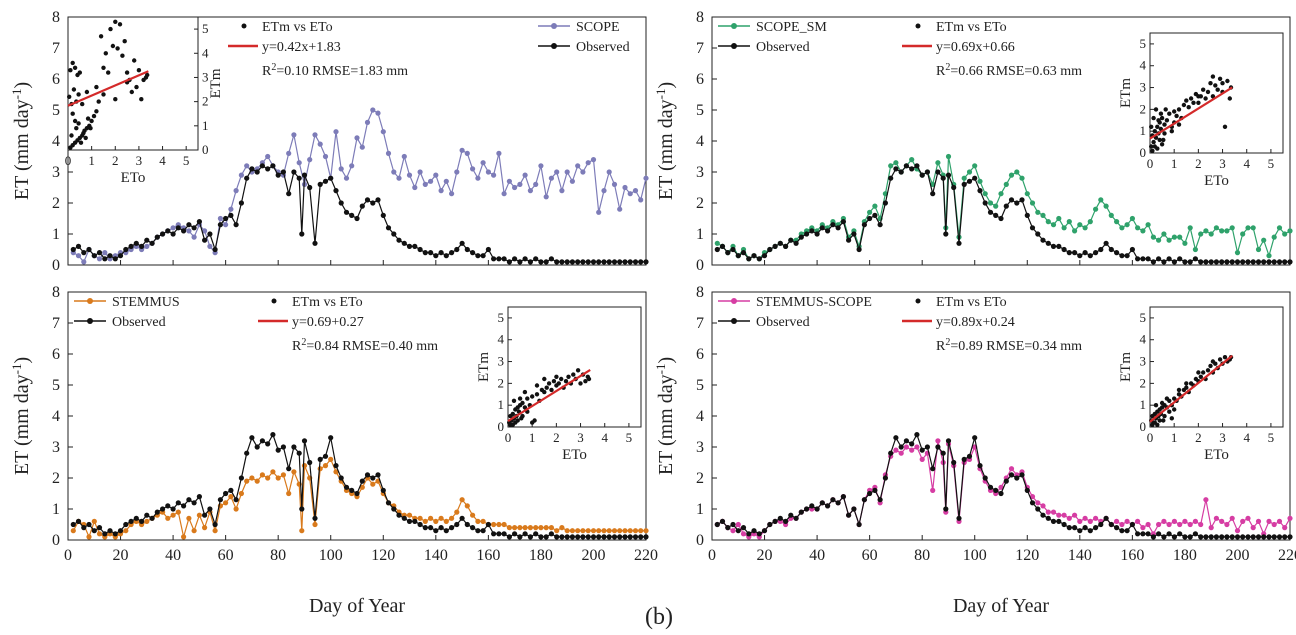 The height and width of the screenshot is (635, 1296). What do you see at coordinates (1143, 152) in the screenshot?
I see `inset-y-tick-label: 0` at bounding box center [1143, 152].